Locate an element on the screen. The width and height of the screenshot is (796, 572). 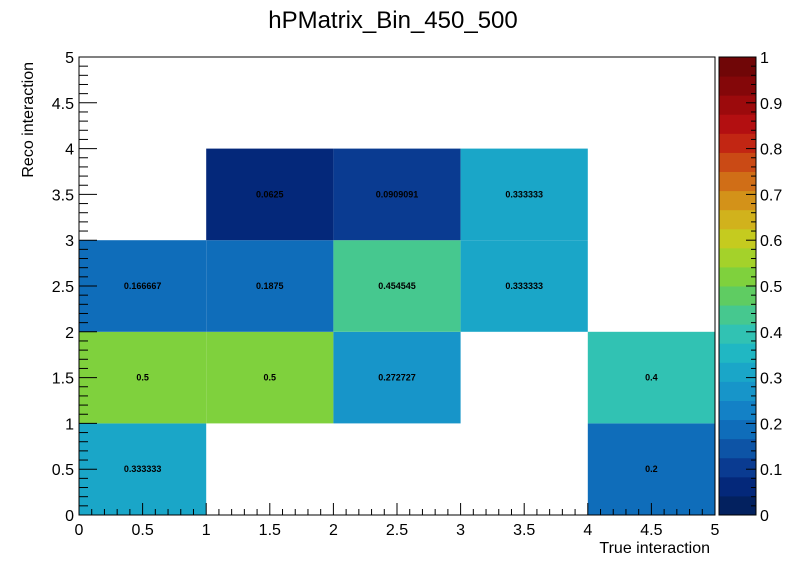
x-tick-label: 3 is located at coordinates (460, 530).